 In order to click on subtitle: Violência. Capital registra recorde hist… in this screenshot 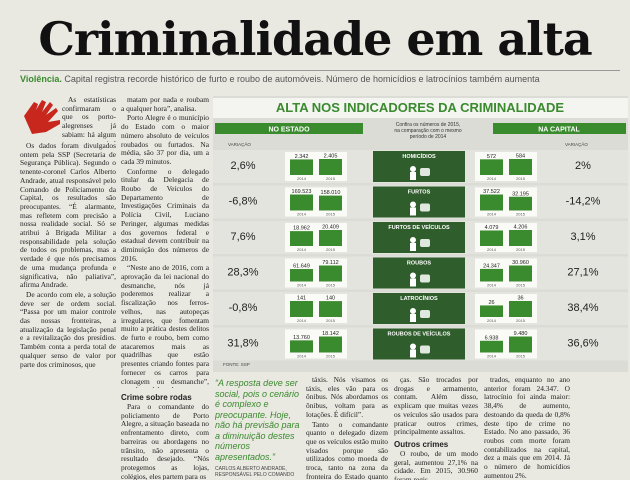, I will do `click(325, 79)`.